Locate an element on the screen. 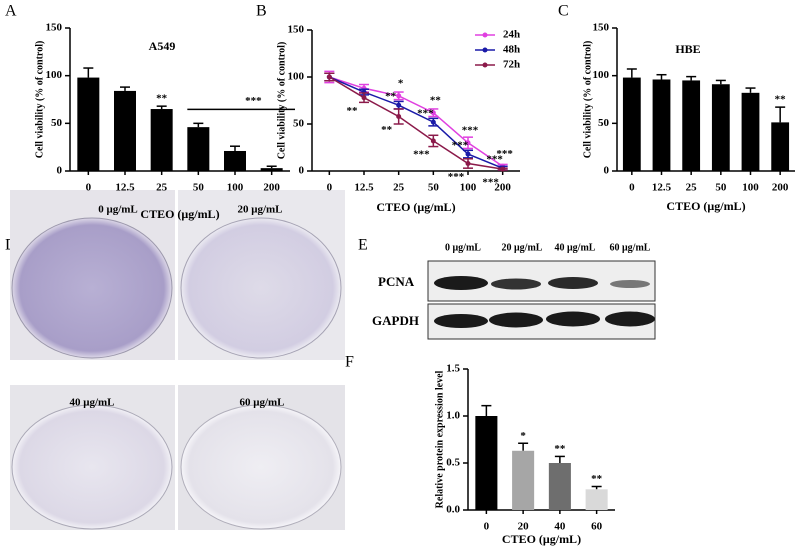 The image size is (800, 555). blot-column: 60 μg/mL is located at coordinates (630, 247).